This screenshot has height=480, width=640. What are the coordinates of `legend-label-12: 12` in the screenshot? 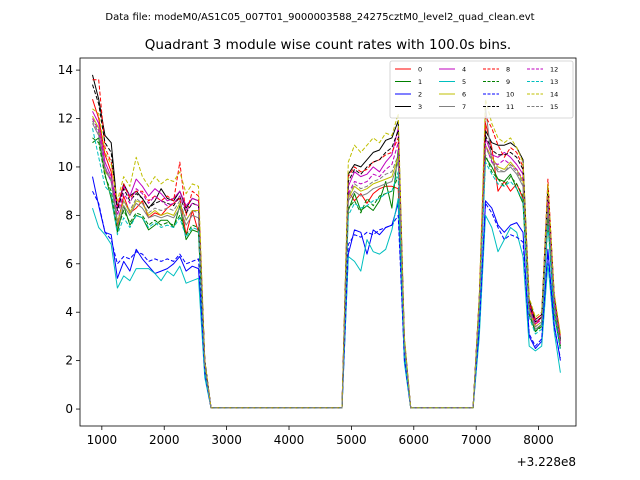 It's located at (554, 70).